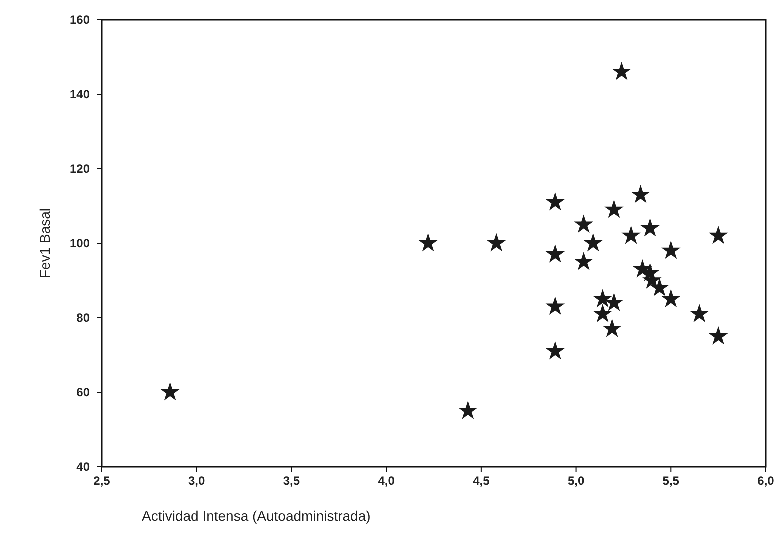 This screenshot has height=546, width=781. What do you see at coordinates (576, 481) in the screenshot?
I see `x-tick-label: 5,0` at bounding box center [576, 481].